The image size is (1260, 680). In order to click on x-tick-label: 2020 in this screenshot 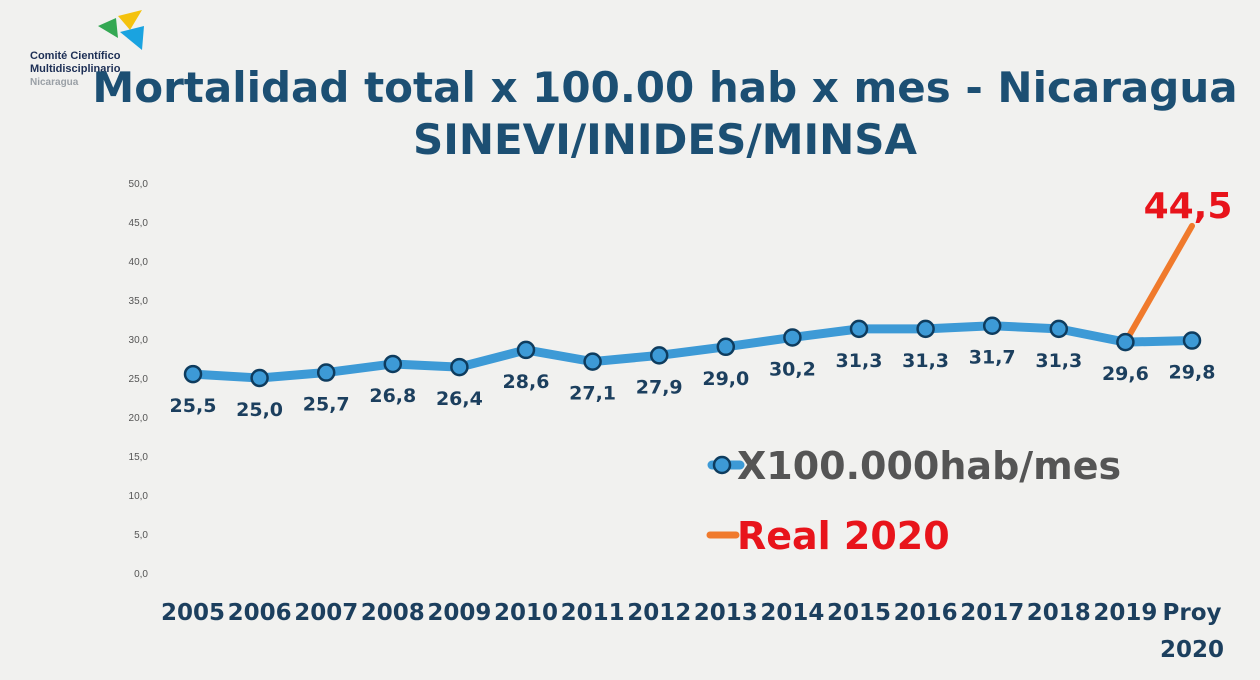, I will do `click(1192, 650)`.